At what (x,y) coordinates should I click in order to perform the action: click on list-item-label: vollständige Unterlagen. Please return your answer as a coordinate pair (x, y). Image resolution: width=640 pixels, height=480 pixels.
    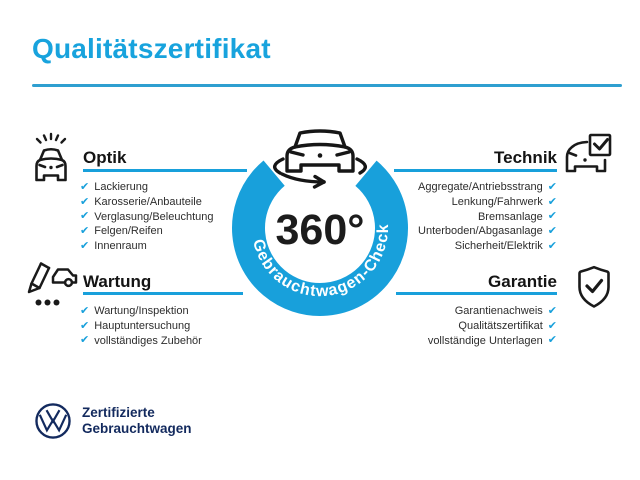
    Looking at the image, I should click on (485, 340).